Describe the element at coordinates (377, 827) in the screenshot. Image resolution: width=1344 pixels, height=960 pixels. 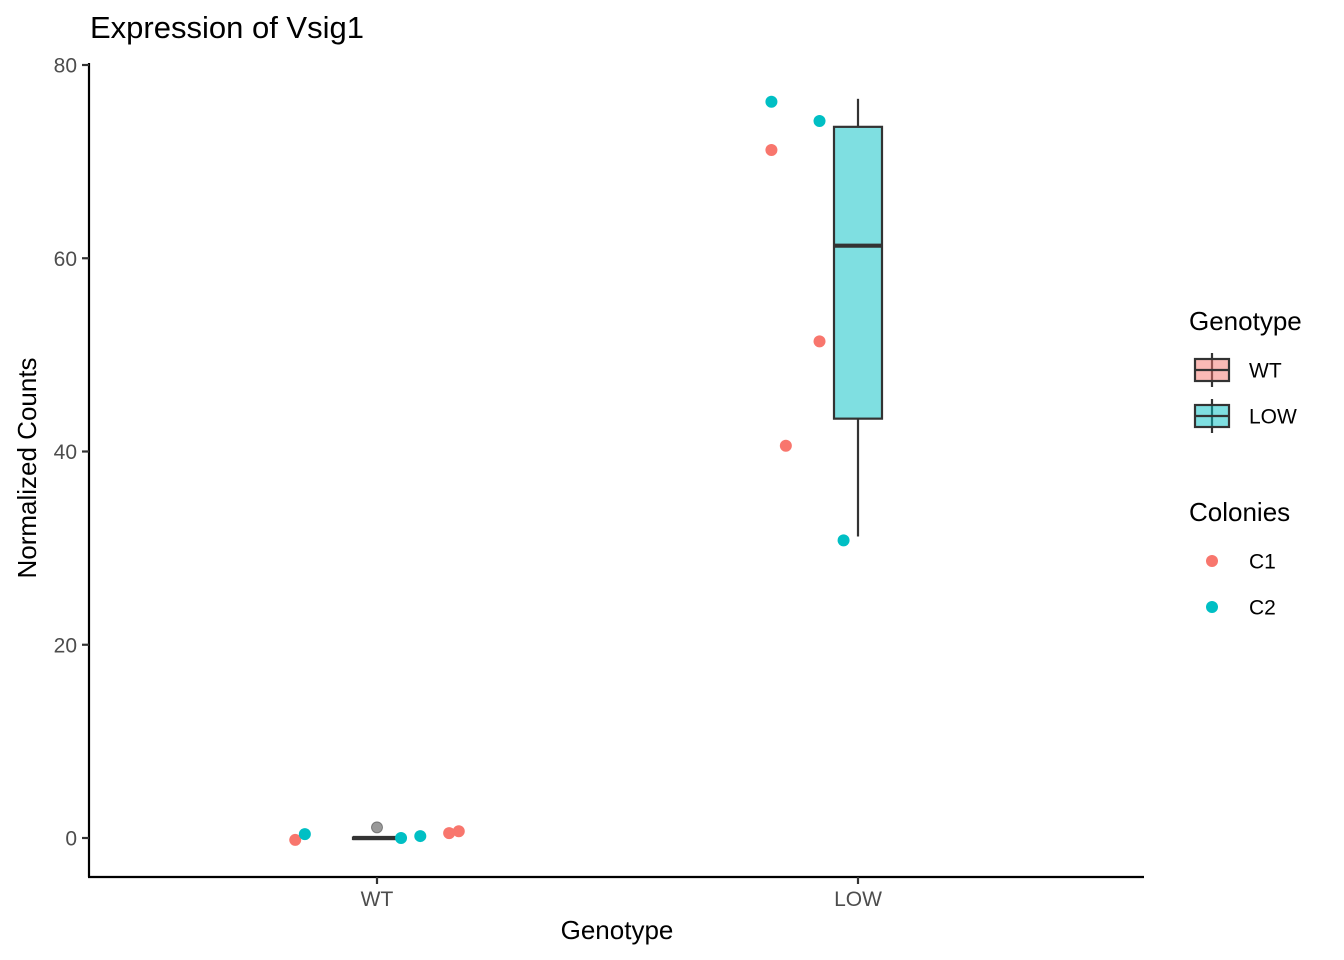
I see `box-outlier` at that location.